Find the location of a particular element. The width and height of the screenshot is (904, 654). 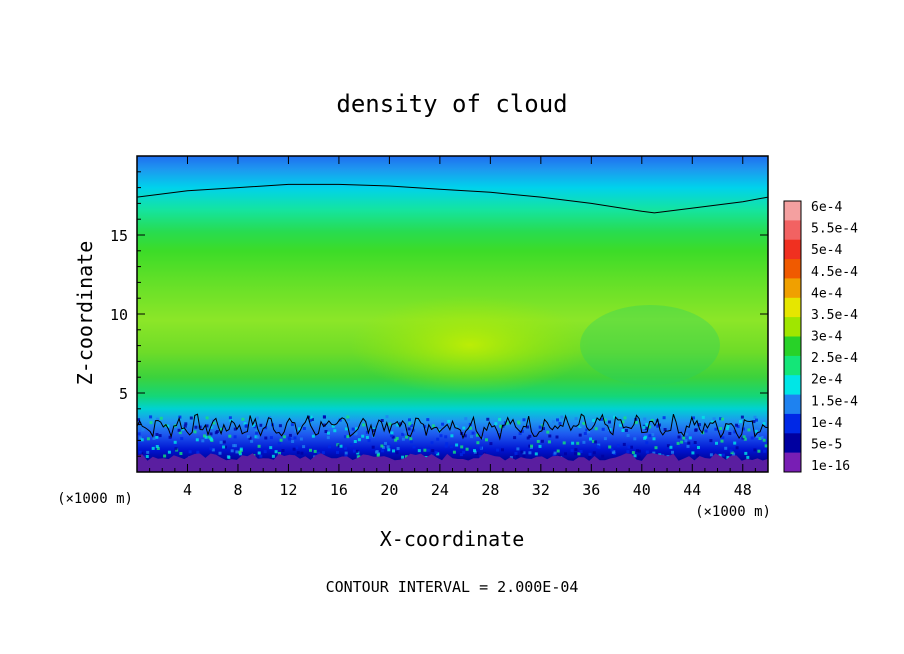

colorbar-label: 2.5e-4 is located at coordinates (834, 358).